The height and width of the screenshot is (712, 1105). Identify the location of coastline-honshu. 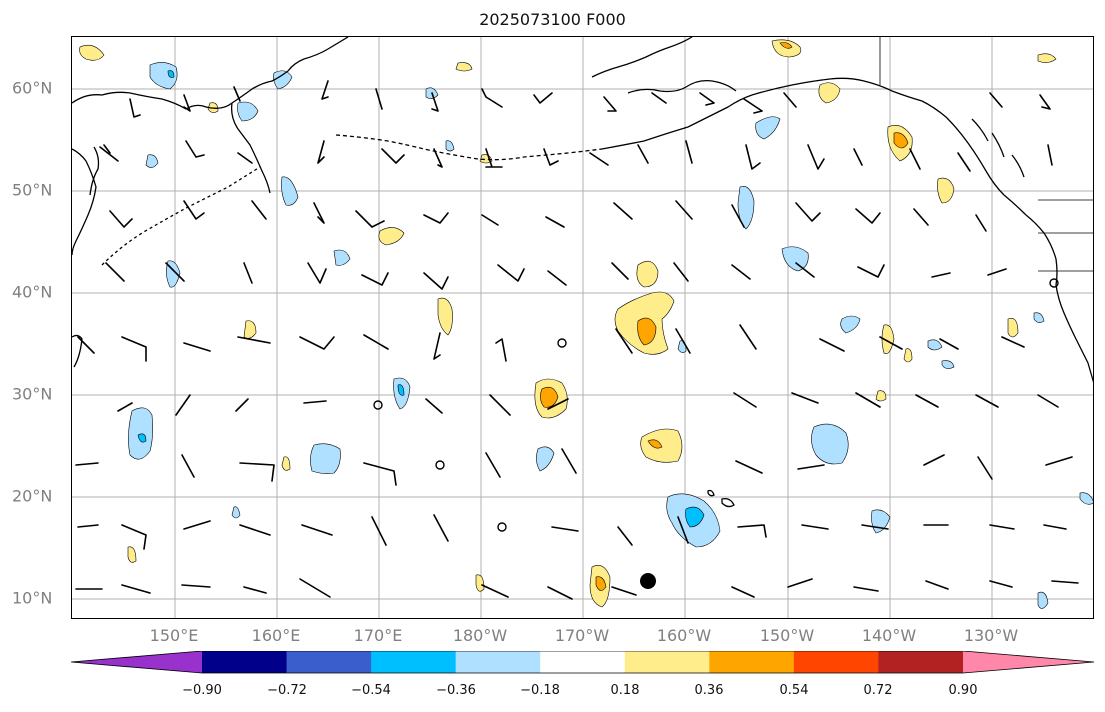
(77, 351).